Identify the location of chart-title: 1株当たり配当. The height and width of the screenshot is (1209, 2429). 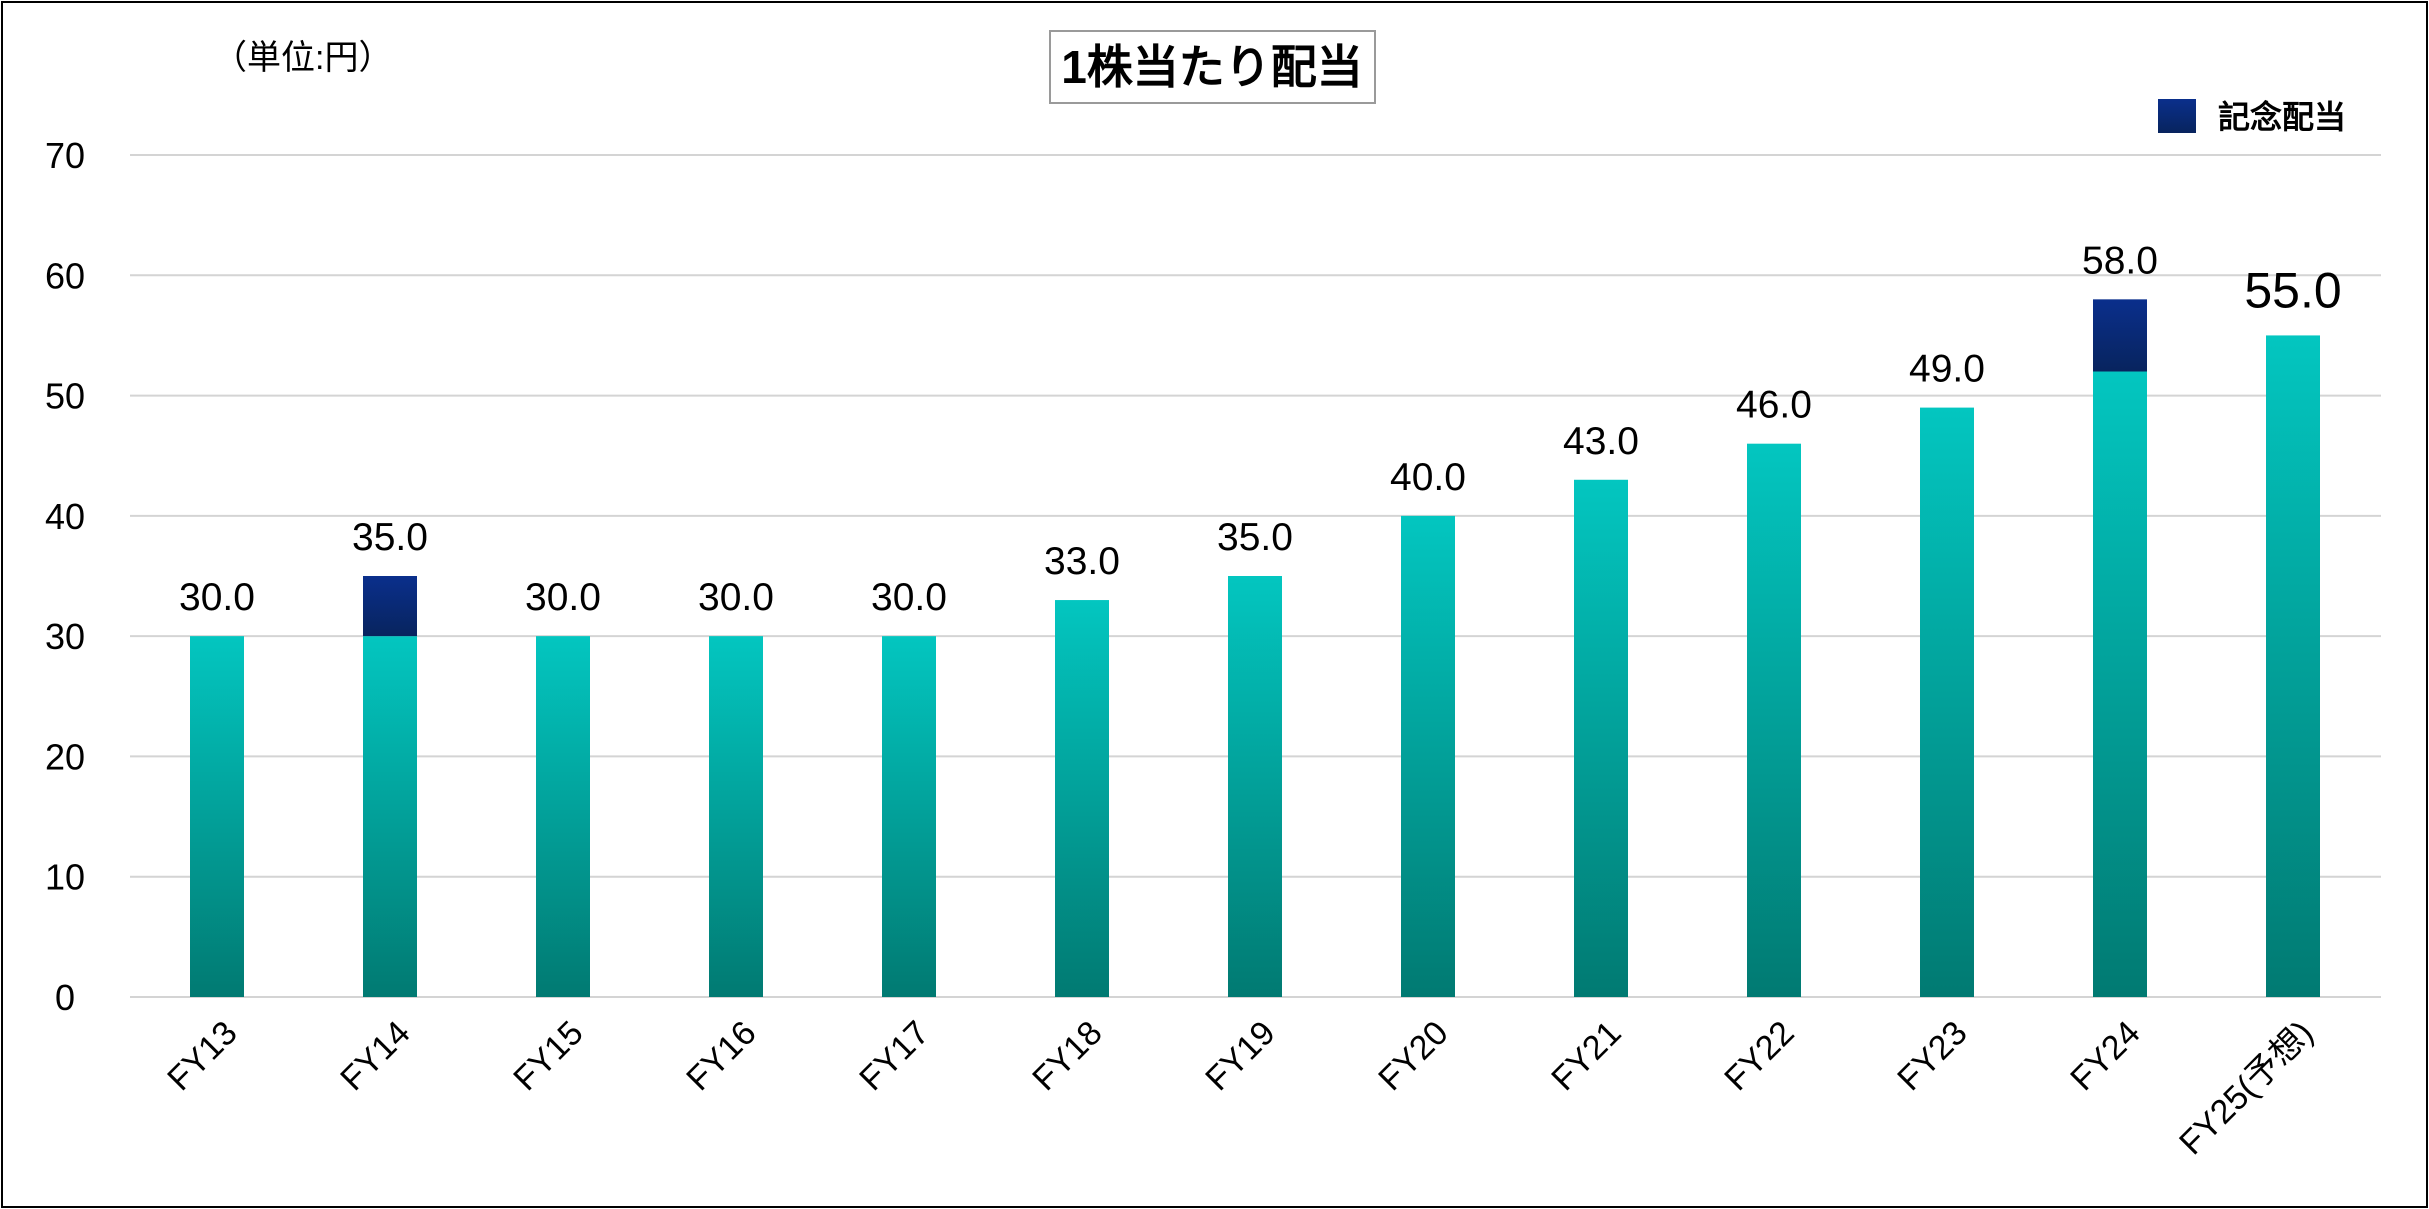
(1212, 67).